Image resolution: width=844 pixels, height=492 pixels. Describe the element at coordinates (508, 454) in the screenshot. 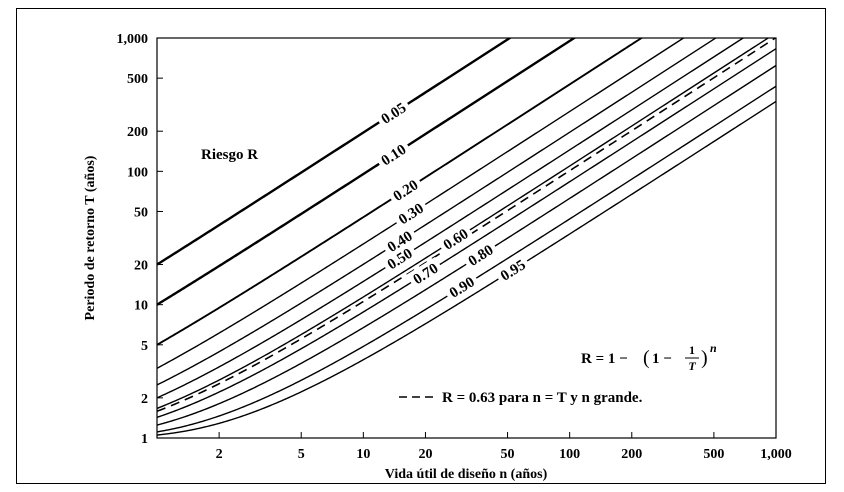

I see `x-tick-label: 50` at that location.